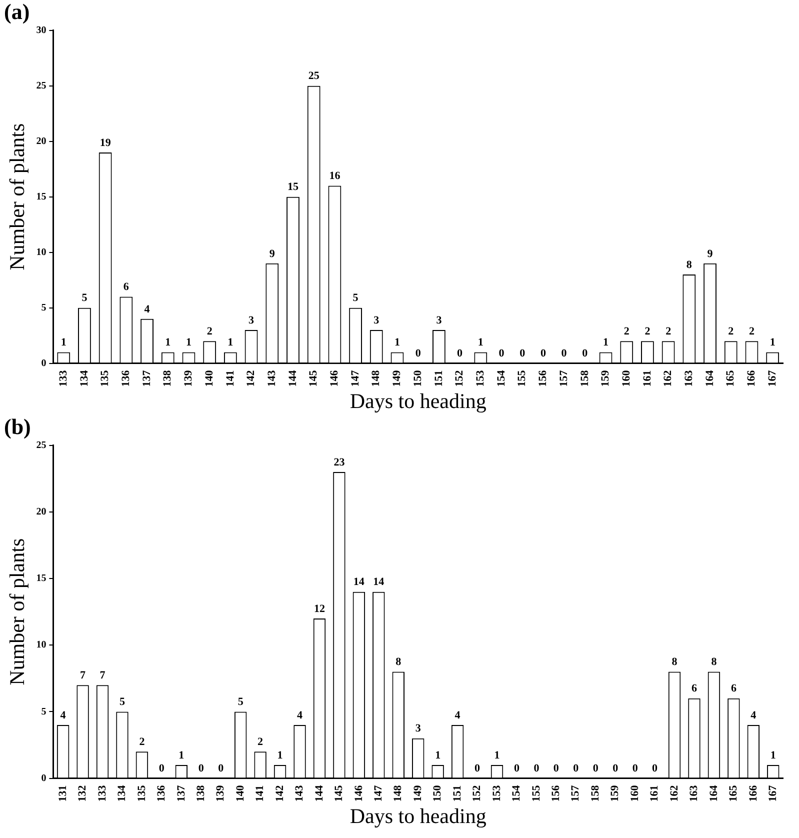 The width and height of the screenshot is (799, 838). What do you see at coordinates (126, 378) in the screenshot?
I see `x-tick-label: 136` at bounding box center [126, 378].